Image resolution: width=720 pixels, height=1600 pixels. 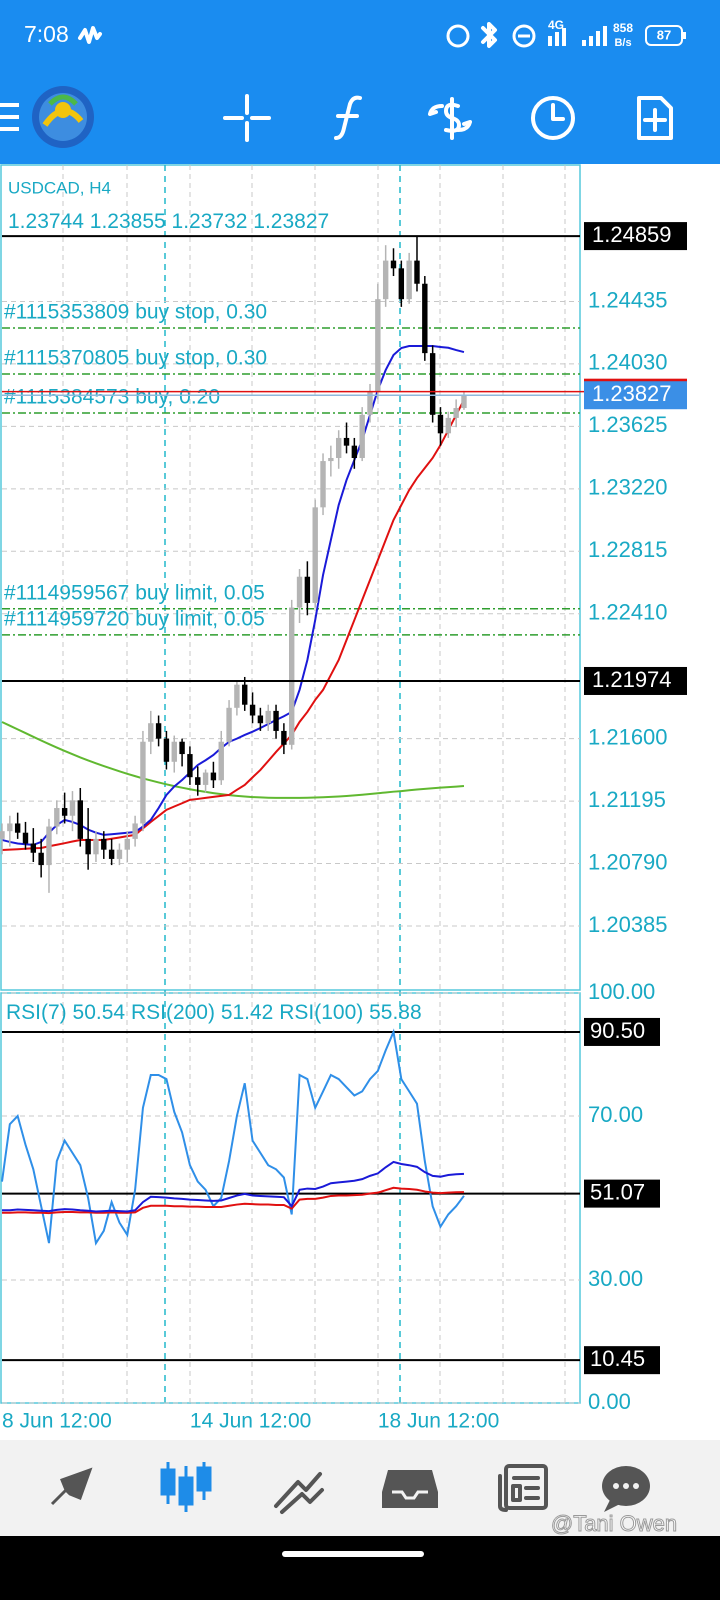 I want to click on ask-marker, so click(x=635, y=380).